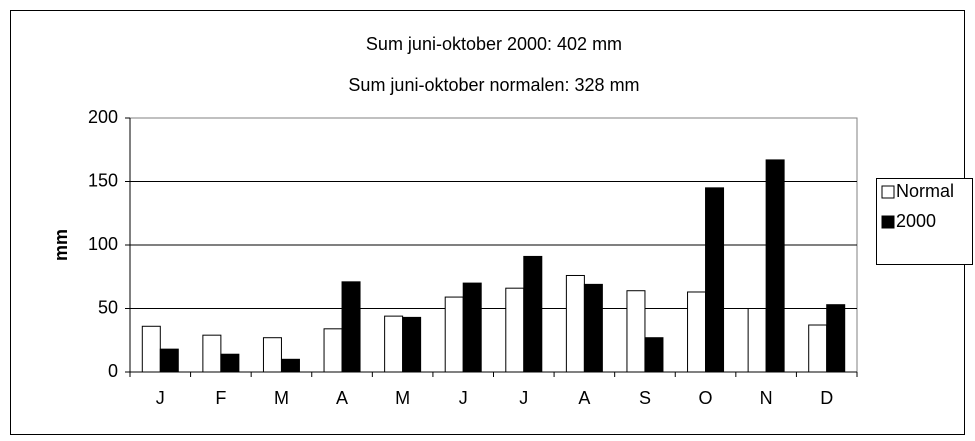  I want to click on chart-title: Sum juni-oktober 2000: 402 mm, so click(494, 44).